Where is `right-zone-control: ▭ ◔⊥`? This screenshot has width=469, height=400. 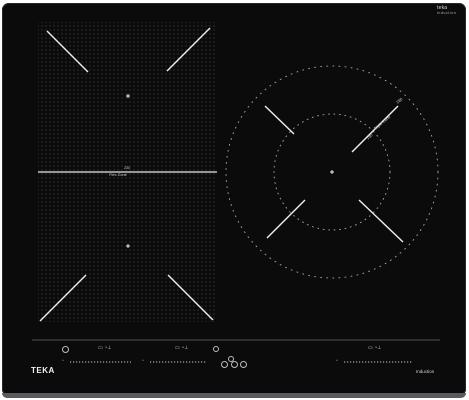
right-zone-control: ▭ ◔⊥ is located at coordinates (375, 348).